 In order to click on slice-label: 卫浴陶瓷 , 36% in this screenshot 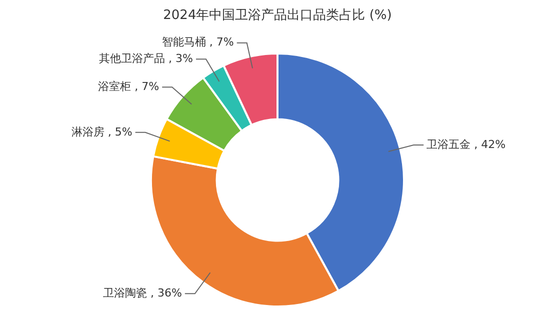, I will do `click(142, 293)`.